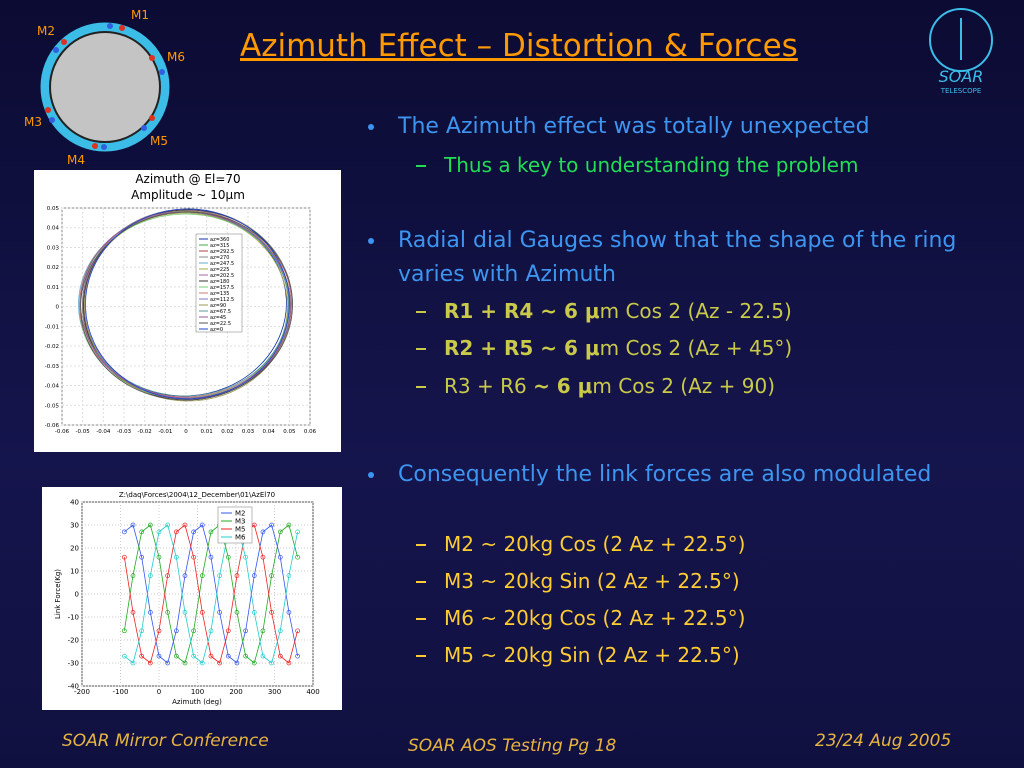  I want to click on sub-bullet: M2 ~ 20kg Cos (2 Az + 22.5°), so click(710, 544).